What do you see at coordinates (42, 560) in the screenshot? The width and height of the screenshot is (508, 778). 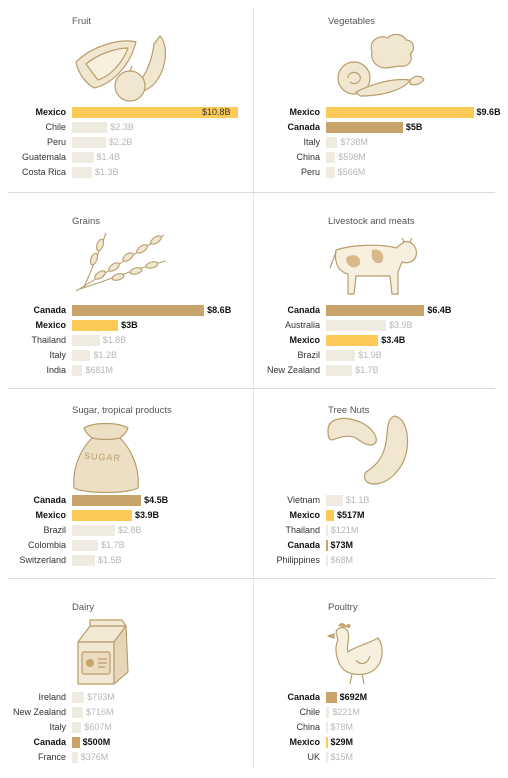 I see `country-label: Switzerland` at bounding box center [42, 560].